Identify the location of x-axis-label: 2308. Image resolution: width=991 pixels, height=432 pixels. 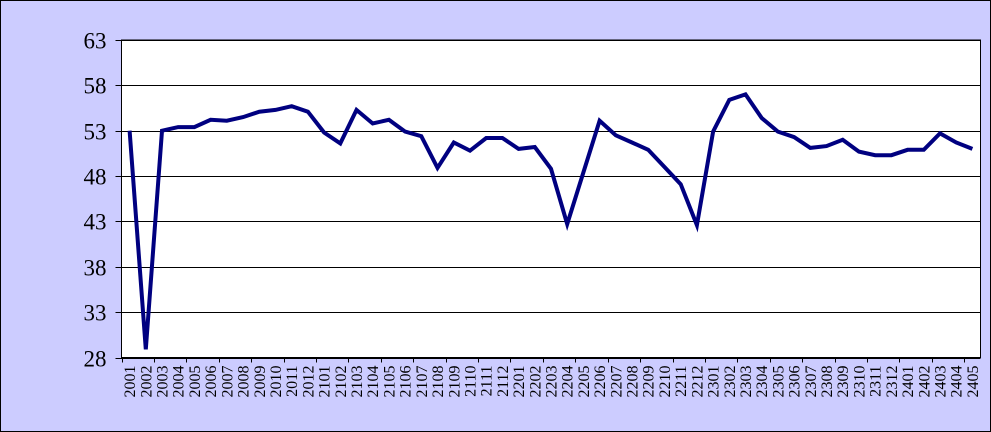
(827, 382).